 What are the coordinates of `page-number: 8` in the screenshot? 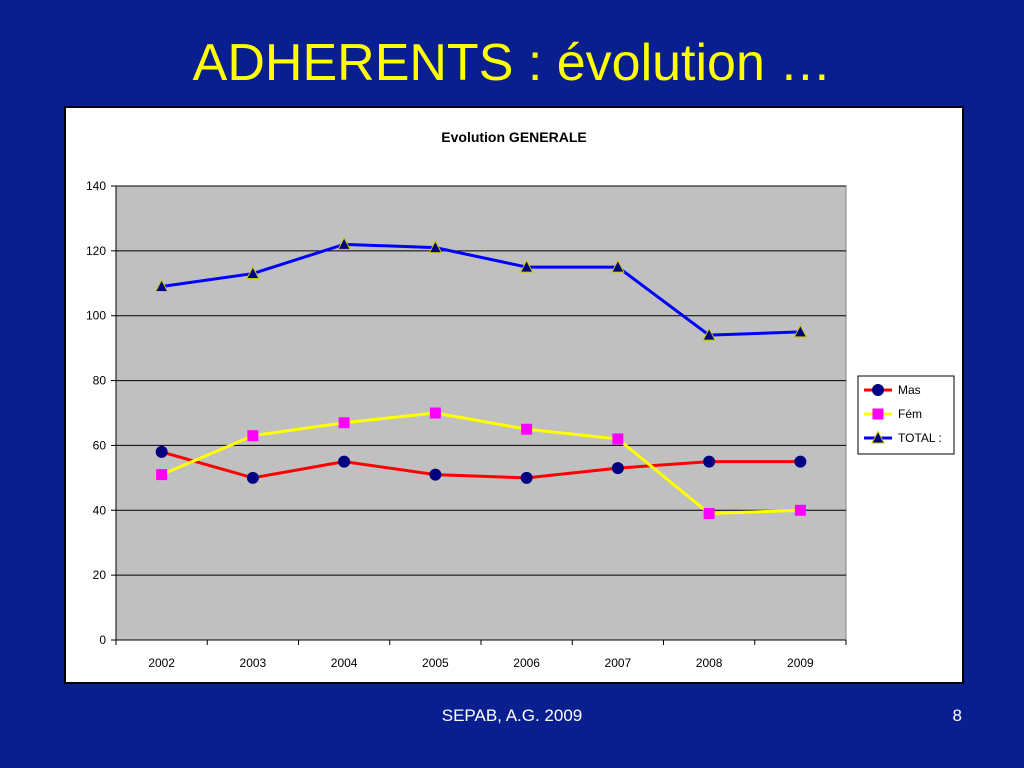 It's located at (957, 715).